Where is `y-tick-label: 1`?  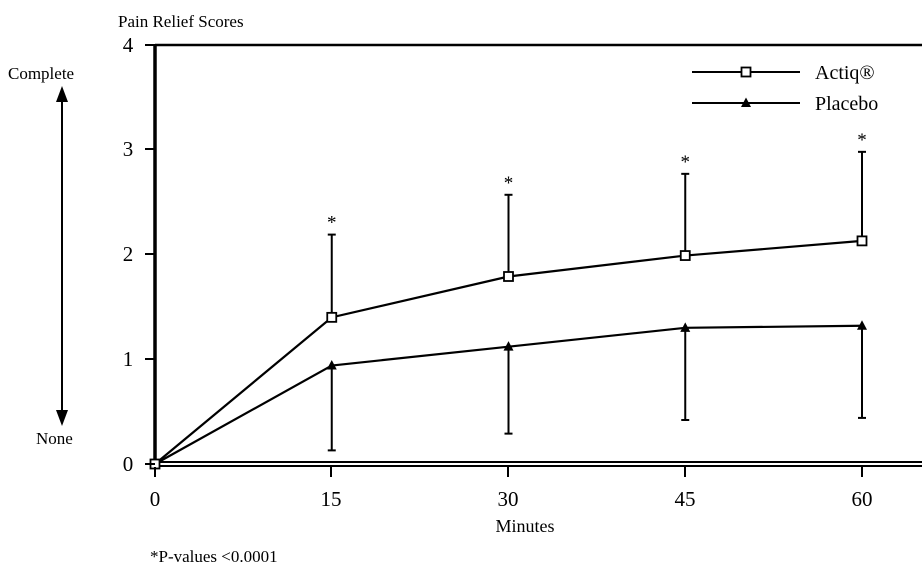
y-tick-label: 1 is located at coordinates (128, 359).